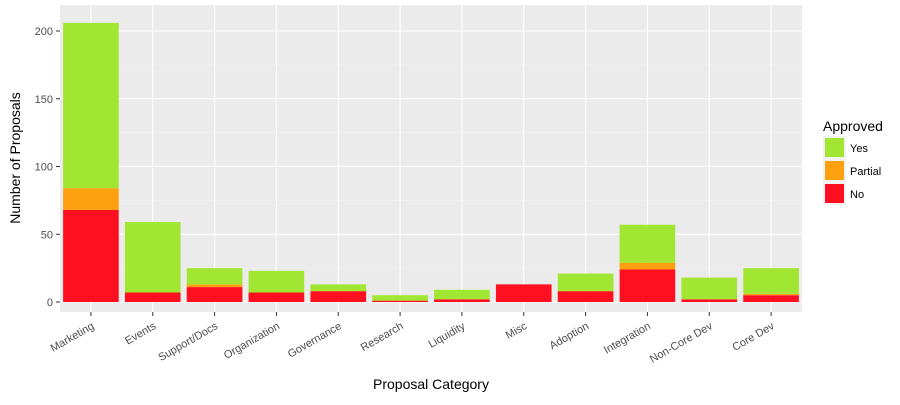  I want to click on x-tick-label: Integration, so click(627, 338).